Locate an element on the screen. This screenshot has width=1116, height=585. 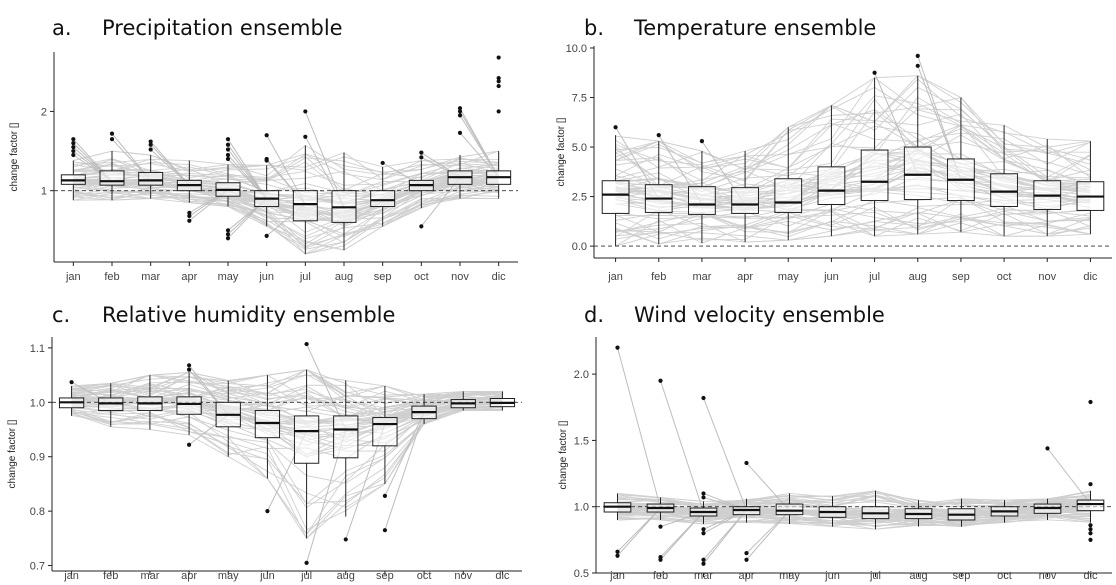
box-apr is located at coordinates (189, 405).